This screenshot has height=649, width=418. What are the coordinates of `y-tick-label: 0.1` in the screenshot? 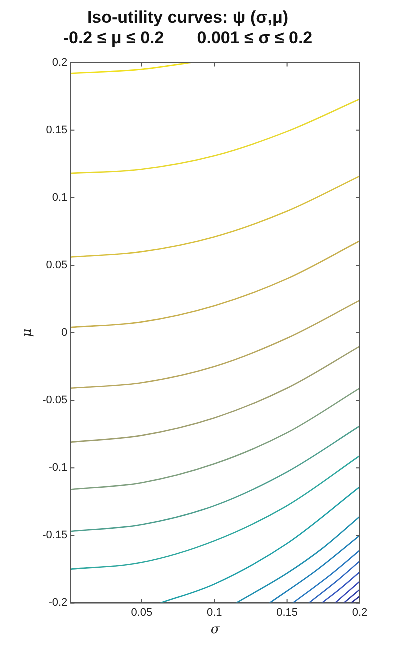 It's located at (60, 198).